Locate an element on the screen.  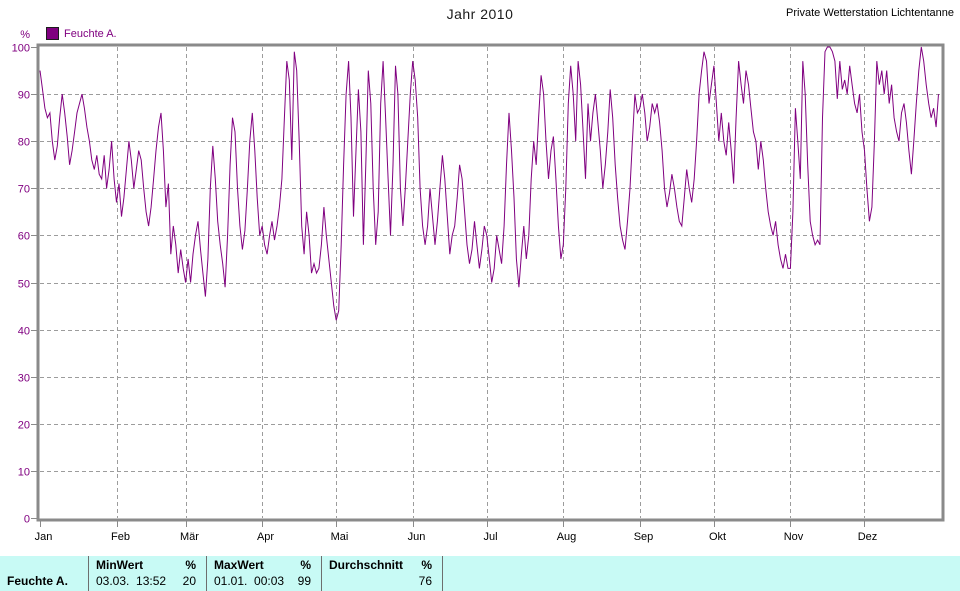
y-tick-label: 30 is located at coordinates (24, 379).